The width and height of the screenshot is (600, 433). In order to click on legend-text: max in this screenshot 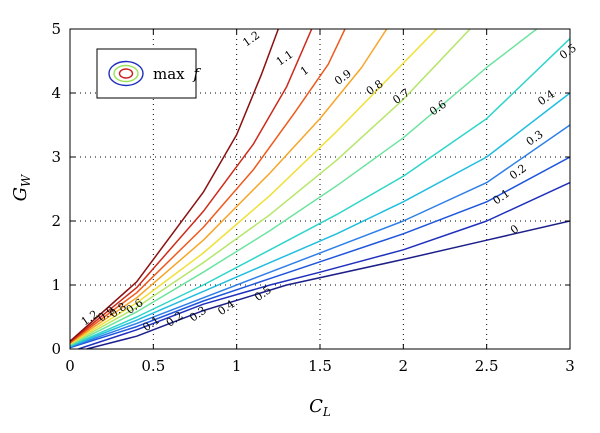, I will do `click(169, 74)`.